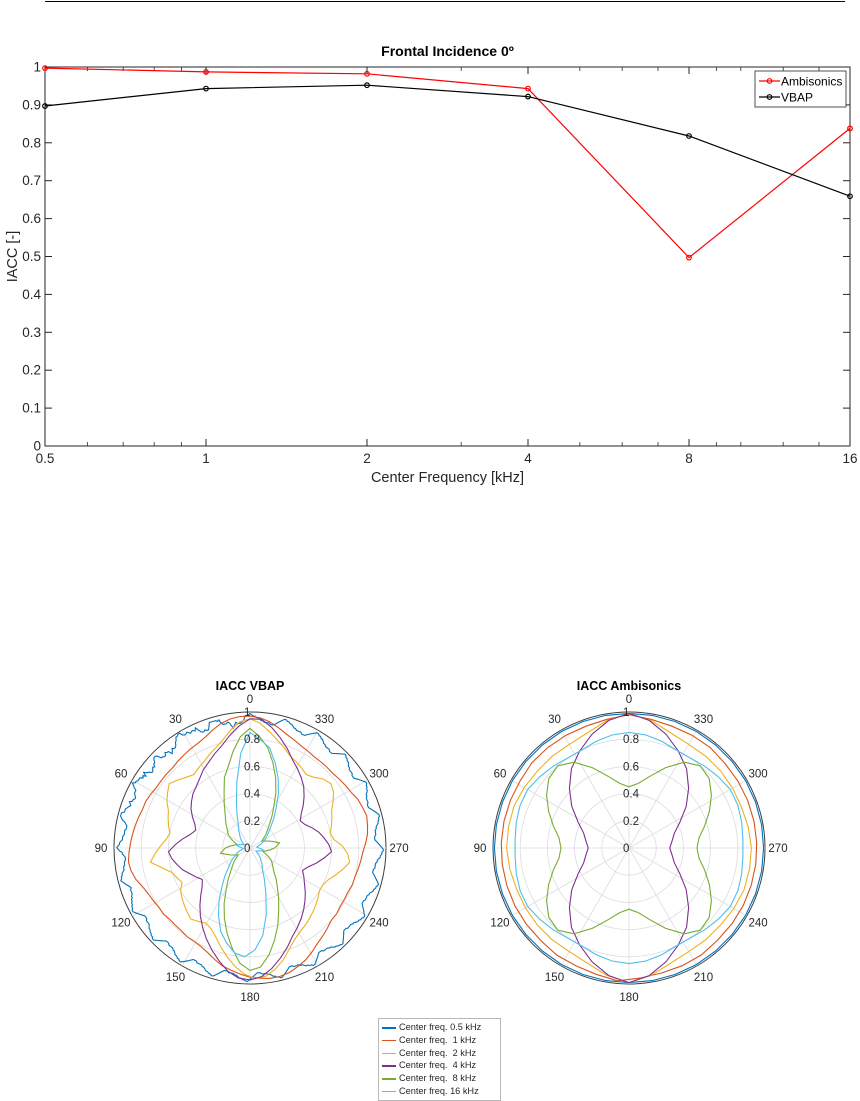 This screenshot has width=860, height=1101. I want to click on polar-legend-item: Center freq. 4 kHz, so click(439, 1065).